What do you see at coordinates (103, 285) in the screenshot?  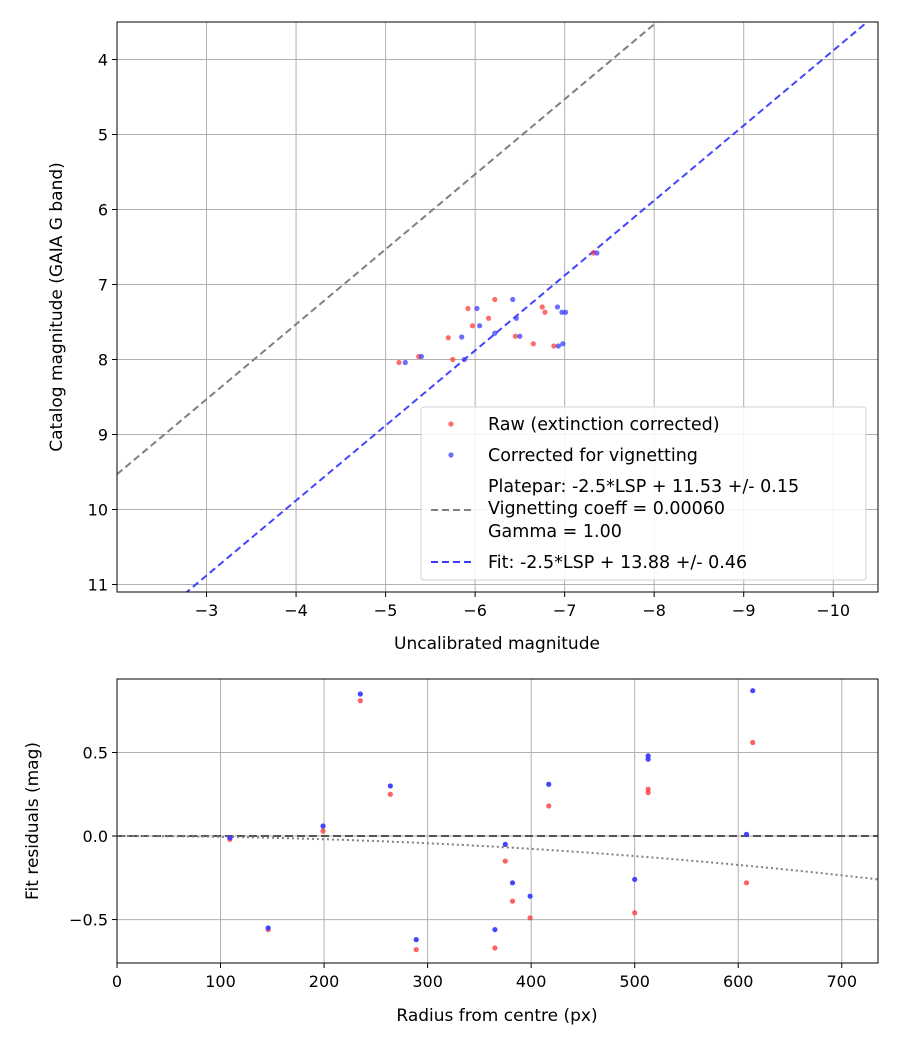 I see `y-tick-label: 7` at bounding box center [103, 285].